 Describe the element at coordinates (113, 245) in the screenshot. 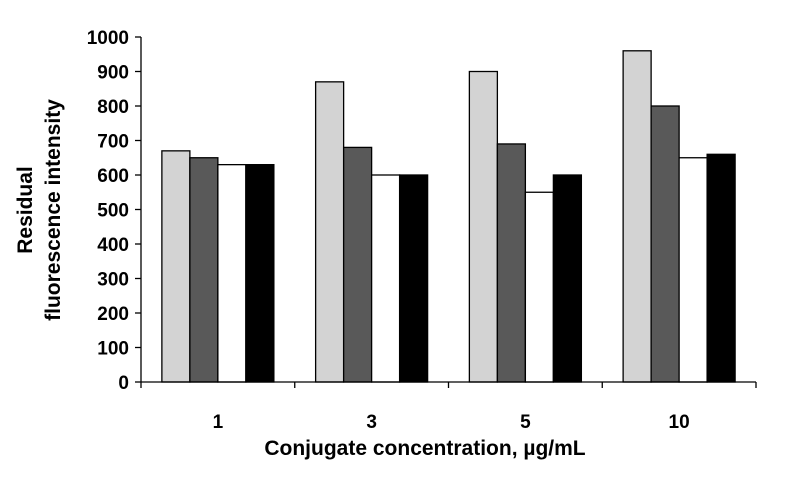

I see `y-tick-label: 400` at that location.